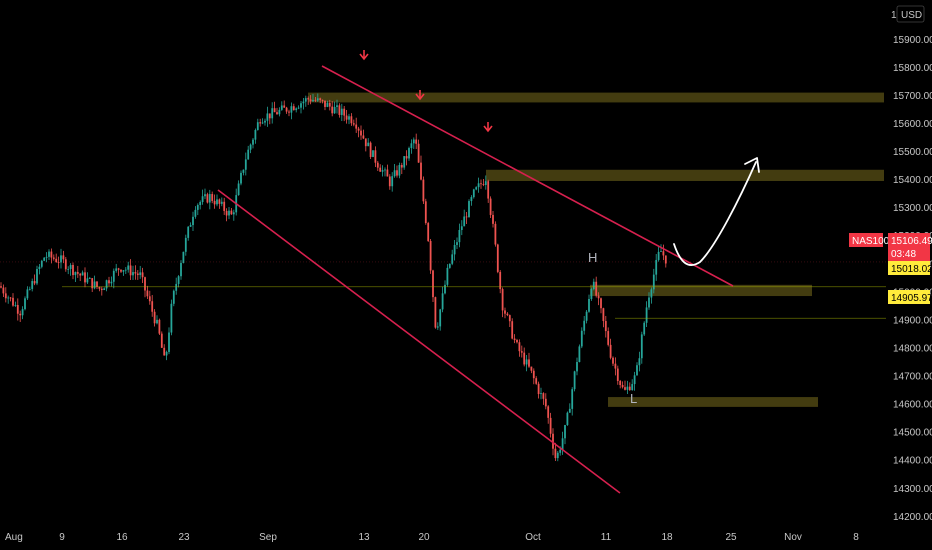 The image size is (932, 550). I want to click on currency-label: USD, so click(911, 15).